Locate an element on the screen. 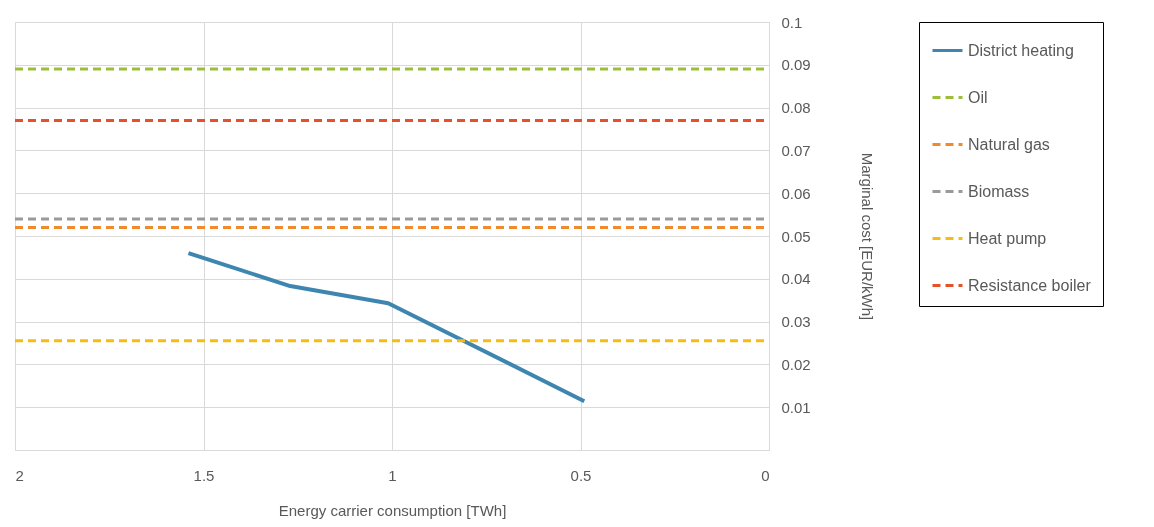  y-tick-label: 0.08 is located at coordinates (796, 108).